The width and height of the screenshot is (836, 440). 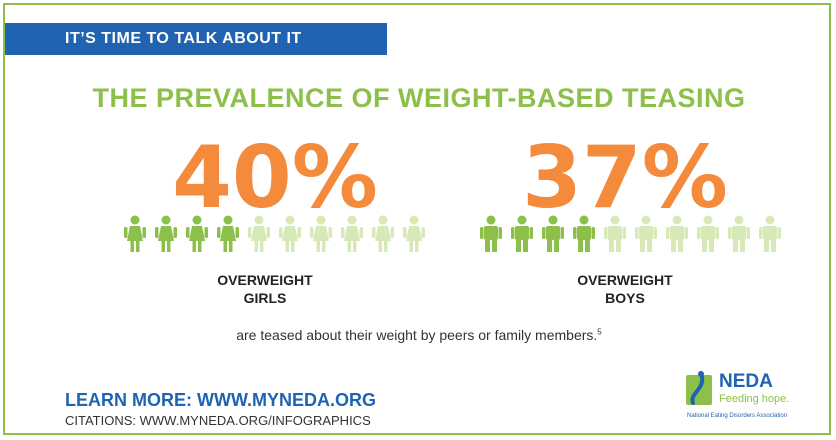 What do you see at coordinates (265, 298) in the screenshot?
I see `girls-label-line2: GIRLS` at bounding box center [265, 298].